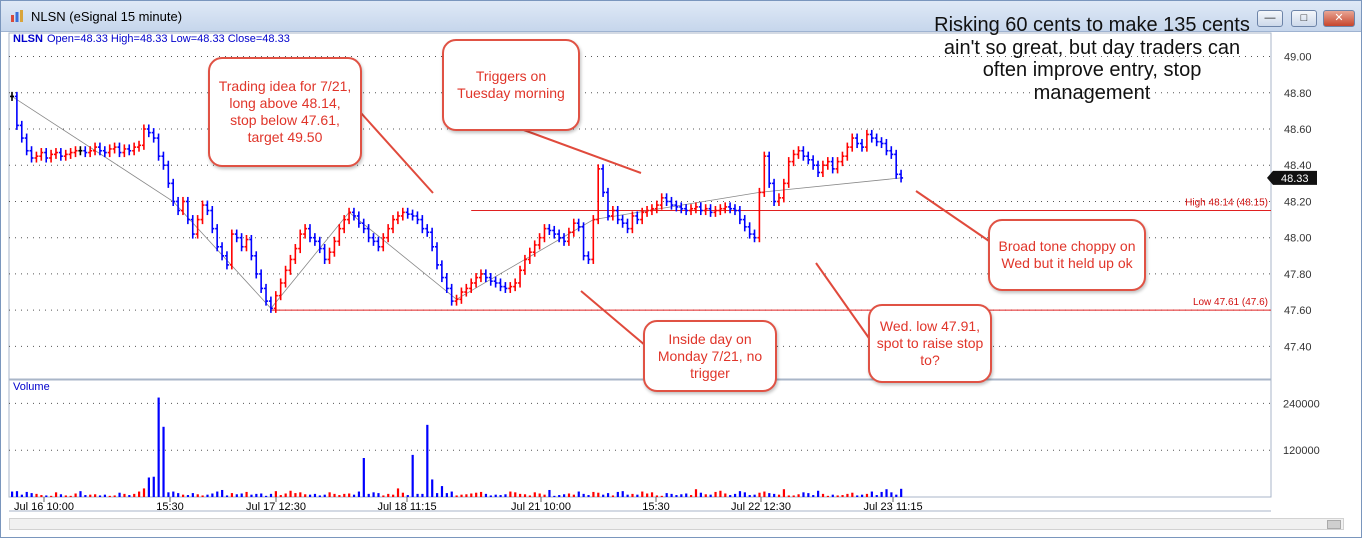 This screenshot has height=538, width=1362. Describe the element at coordinates (1339, 18) in the screenshot. I see `close-button: ✕` at that location.